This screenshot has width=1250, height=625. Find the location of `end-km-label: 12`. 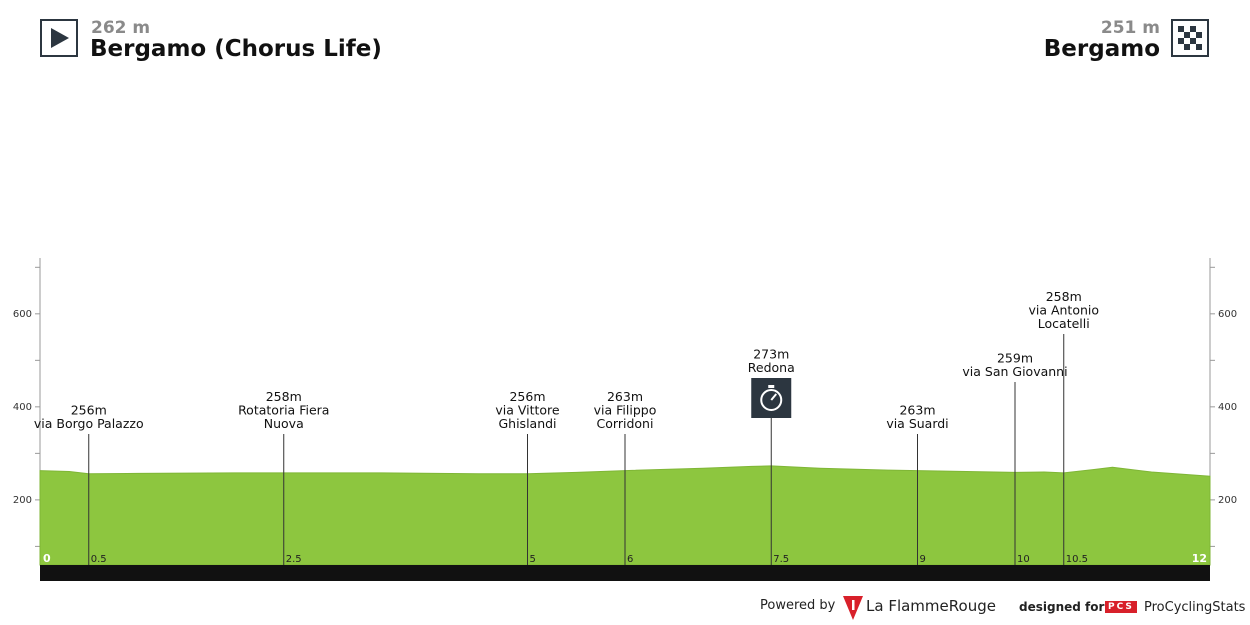

end-km-label: 12 is located at coordinates (1199, 558).